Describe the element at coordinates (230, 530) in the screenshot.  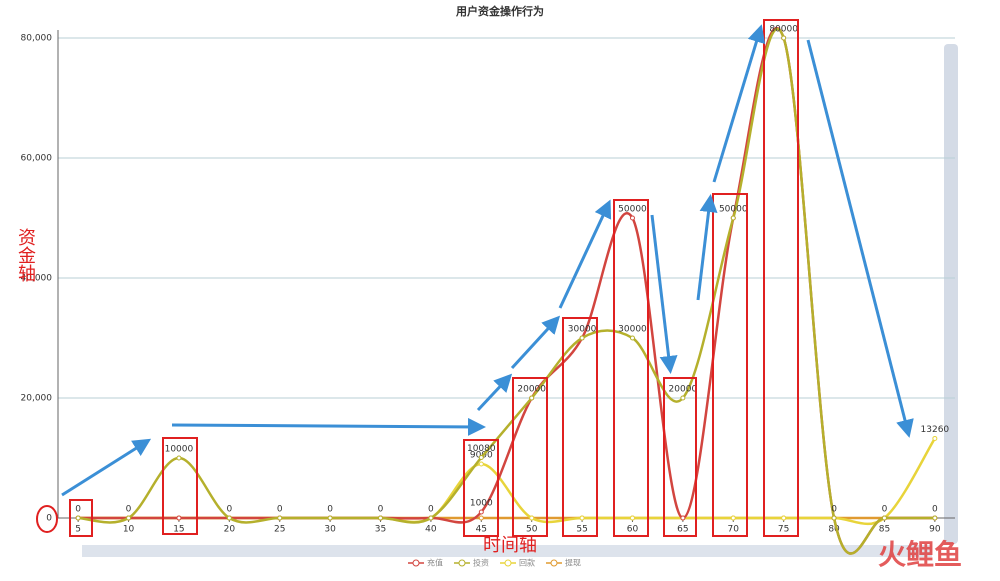
I see `x-tick-label: 20` at that location.